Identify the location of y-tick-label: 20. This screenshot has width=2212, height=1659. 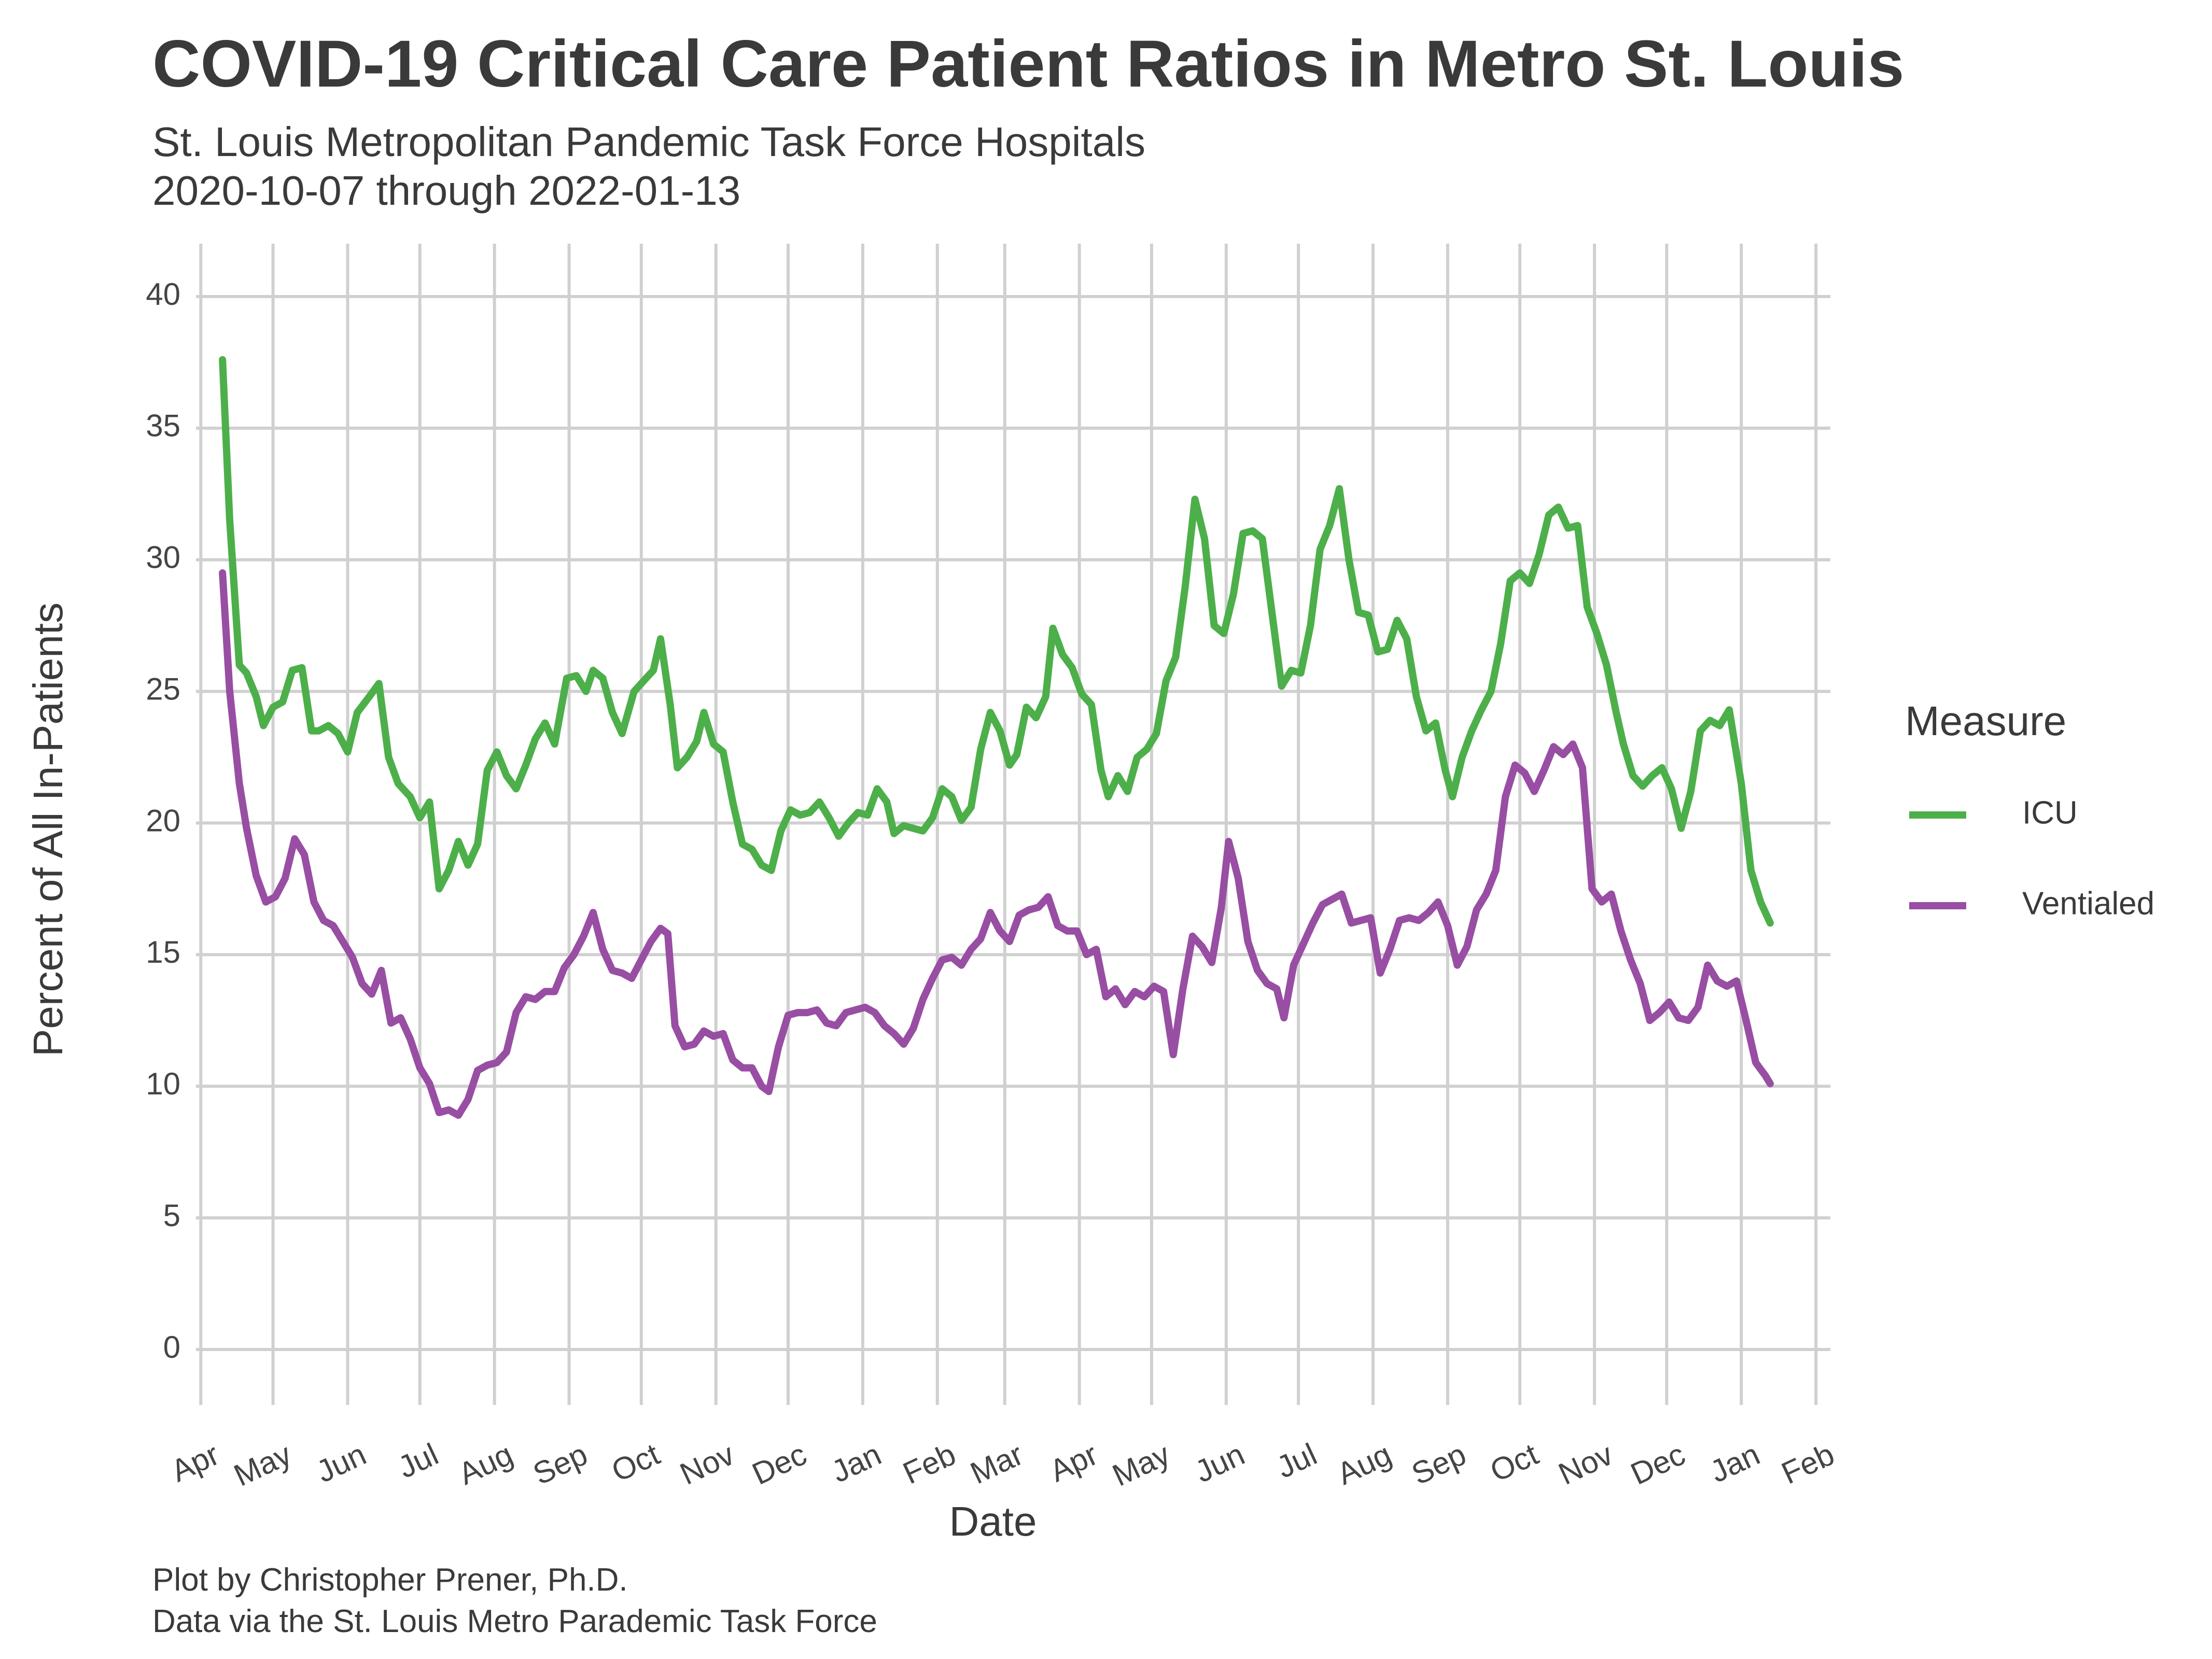
(163, 820).